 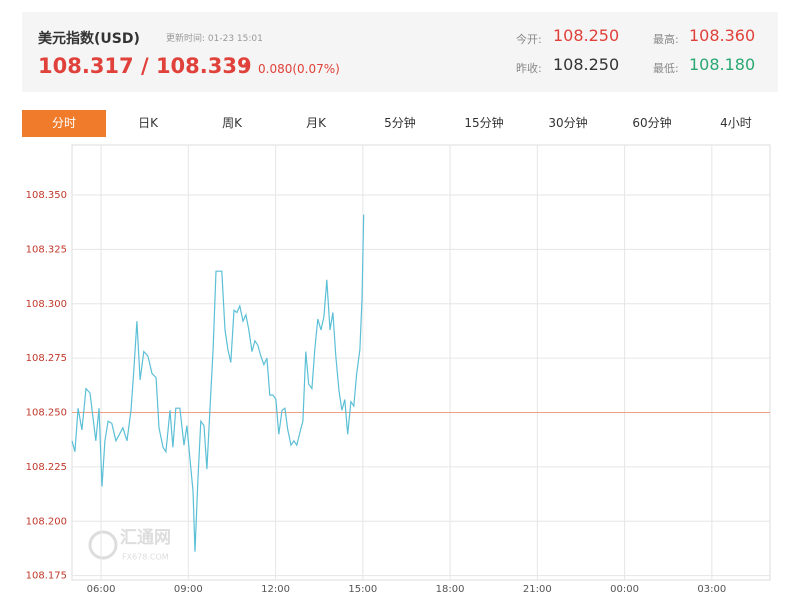 I want to click on x-tick-label: 09:00, so click(x=188, y=589).